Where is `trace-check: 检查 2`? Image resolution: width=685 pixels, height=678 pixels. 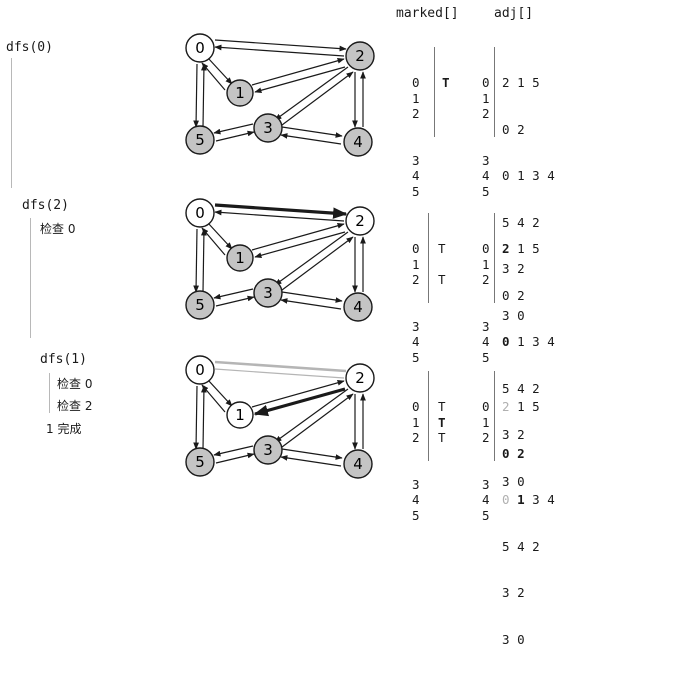
trace-check: 检查 2 is located at coordinates (75, 406).